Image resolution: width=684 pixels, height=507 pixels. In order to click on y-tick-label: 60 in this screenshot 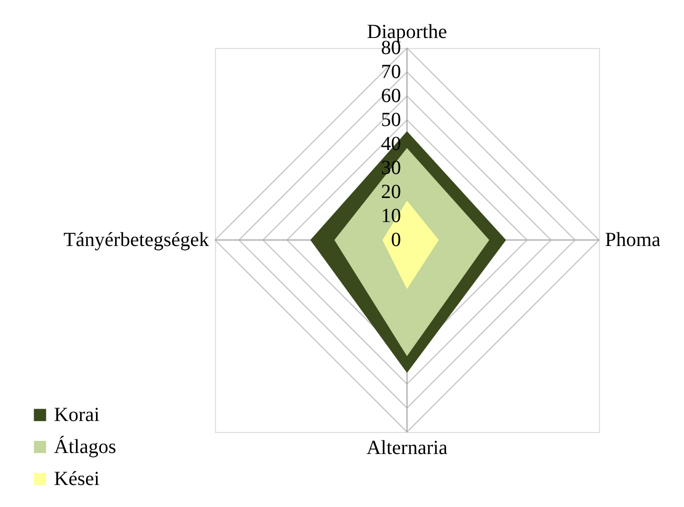, I will do `click(391, 96)`.